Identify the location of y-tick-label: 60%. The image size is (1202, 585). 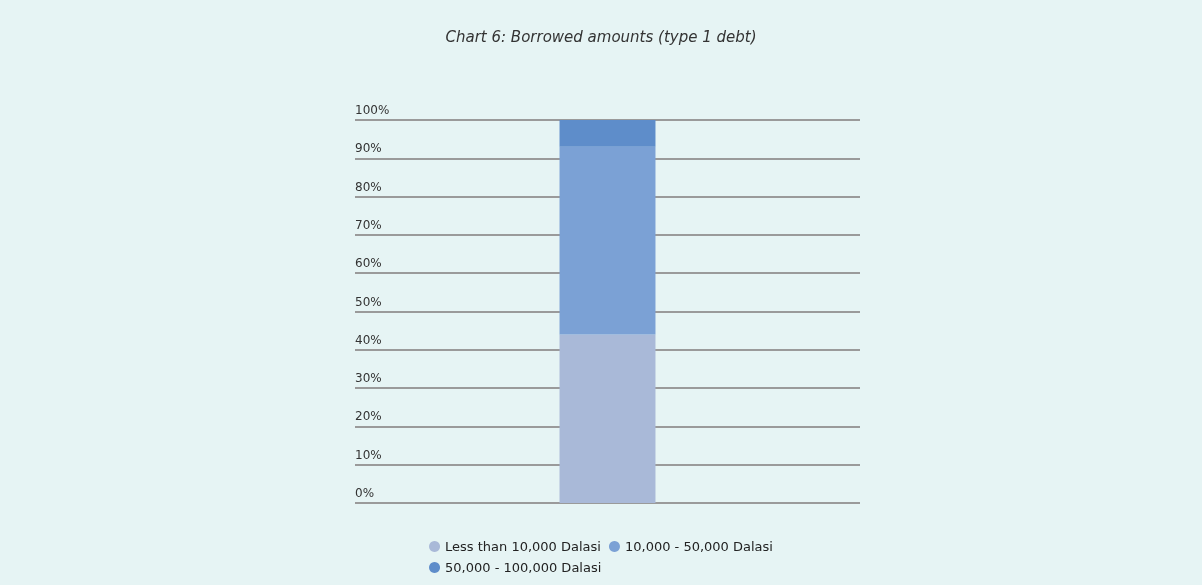
(368, 263).